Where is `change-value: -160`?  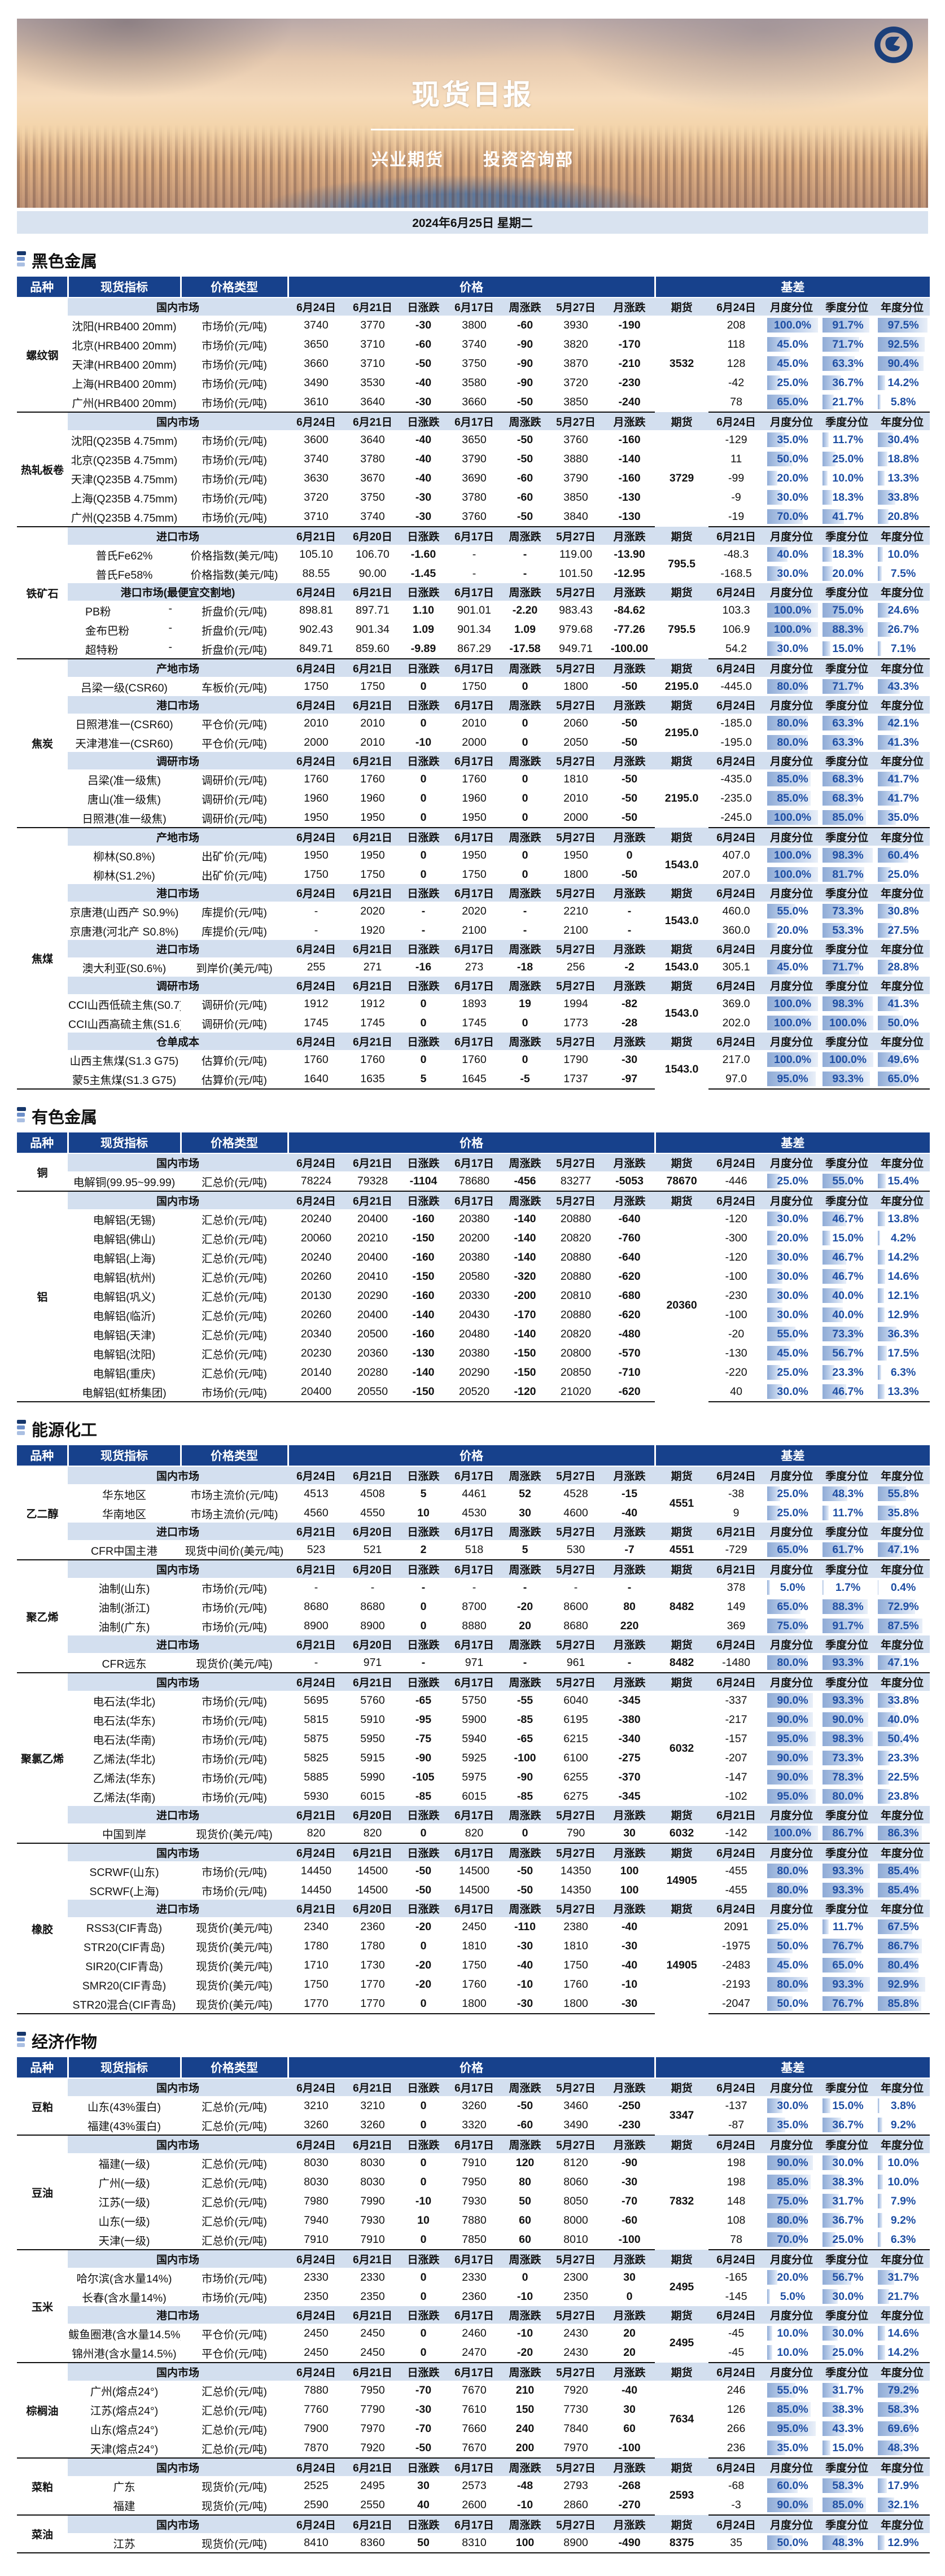 change-value: -160 is located at coordinates (423, 1334).